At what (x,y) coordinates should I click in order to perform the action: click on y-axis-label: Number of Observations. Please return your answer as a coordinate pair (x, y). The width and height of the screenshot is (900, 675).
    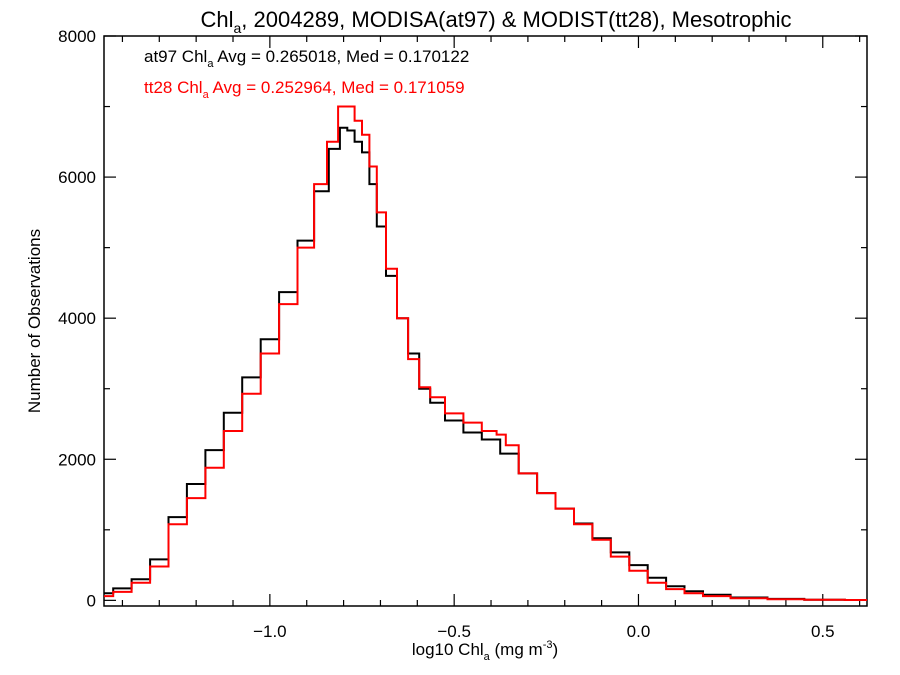
    Looking at the image, I should click on (34, 321).